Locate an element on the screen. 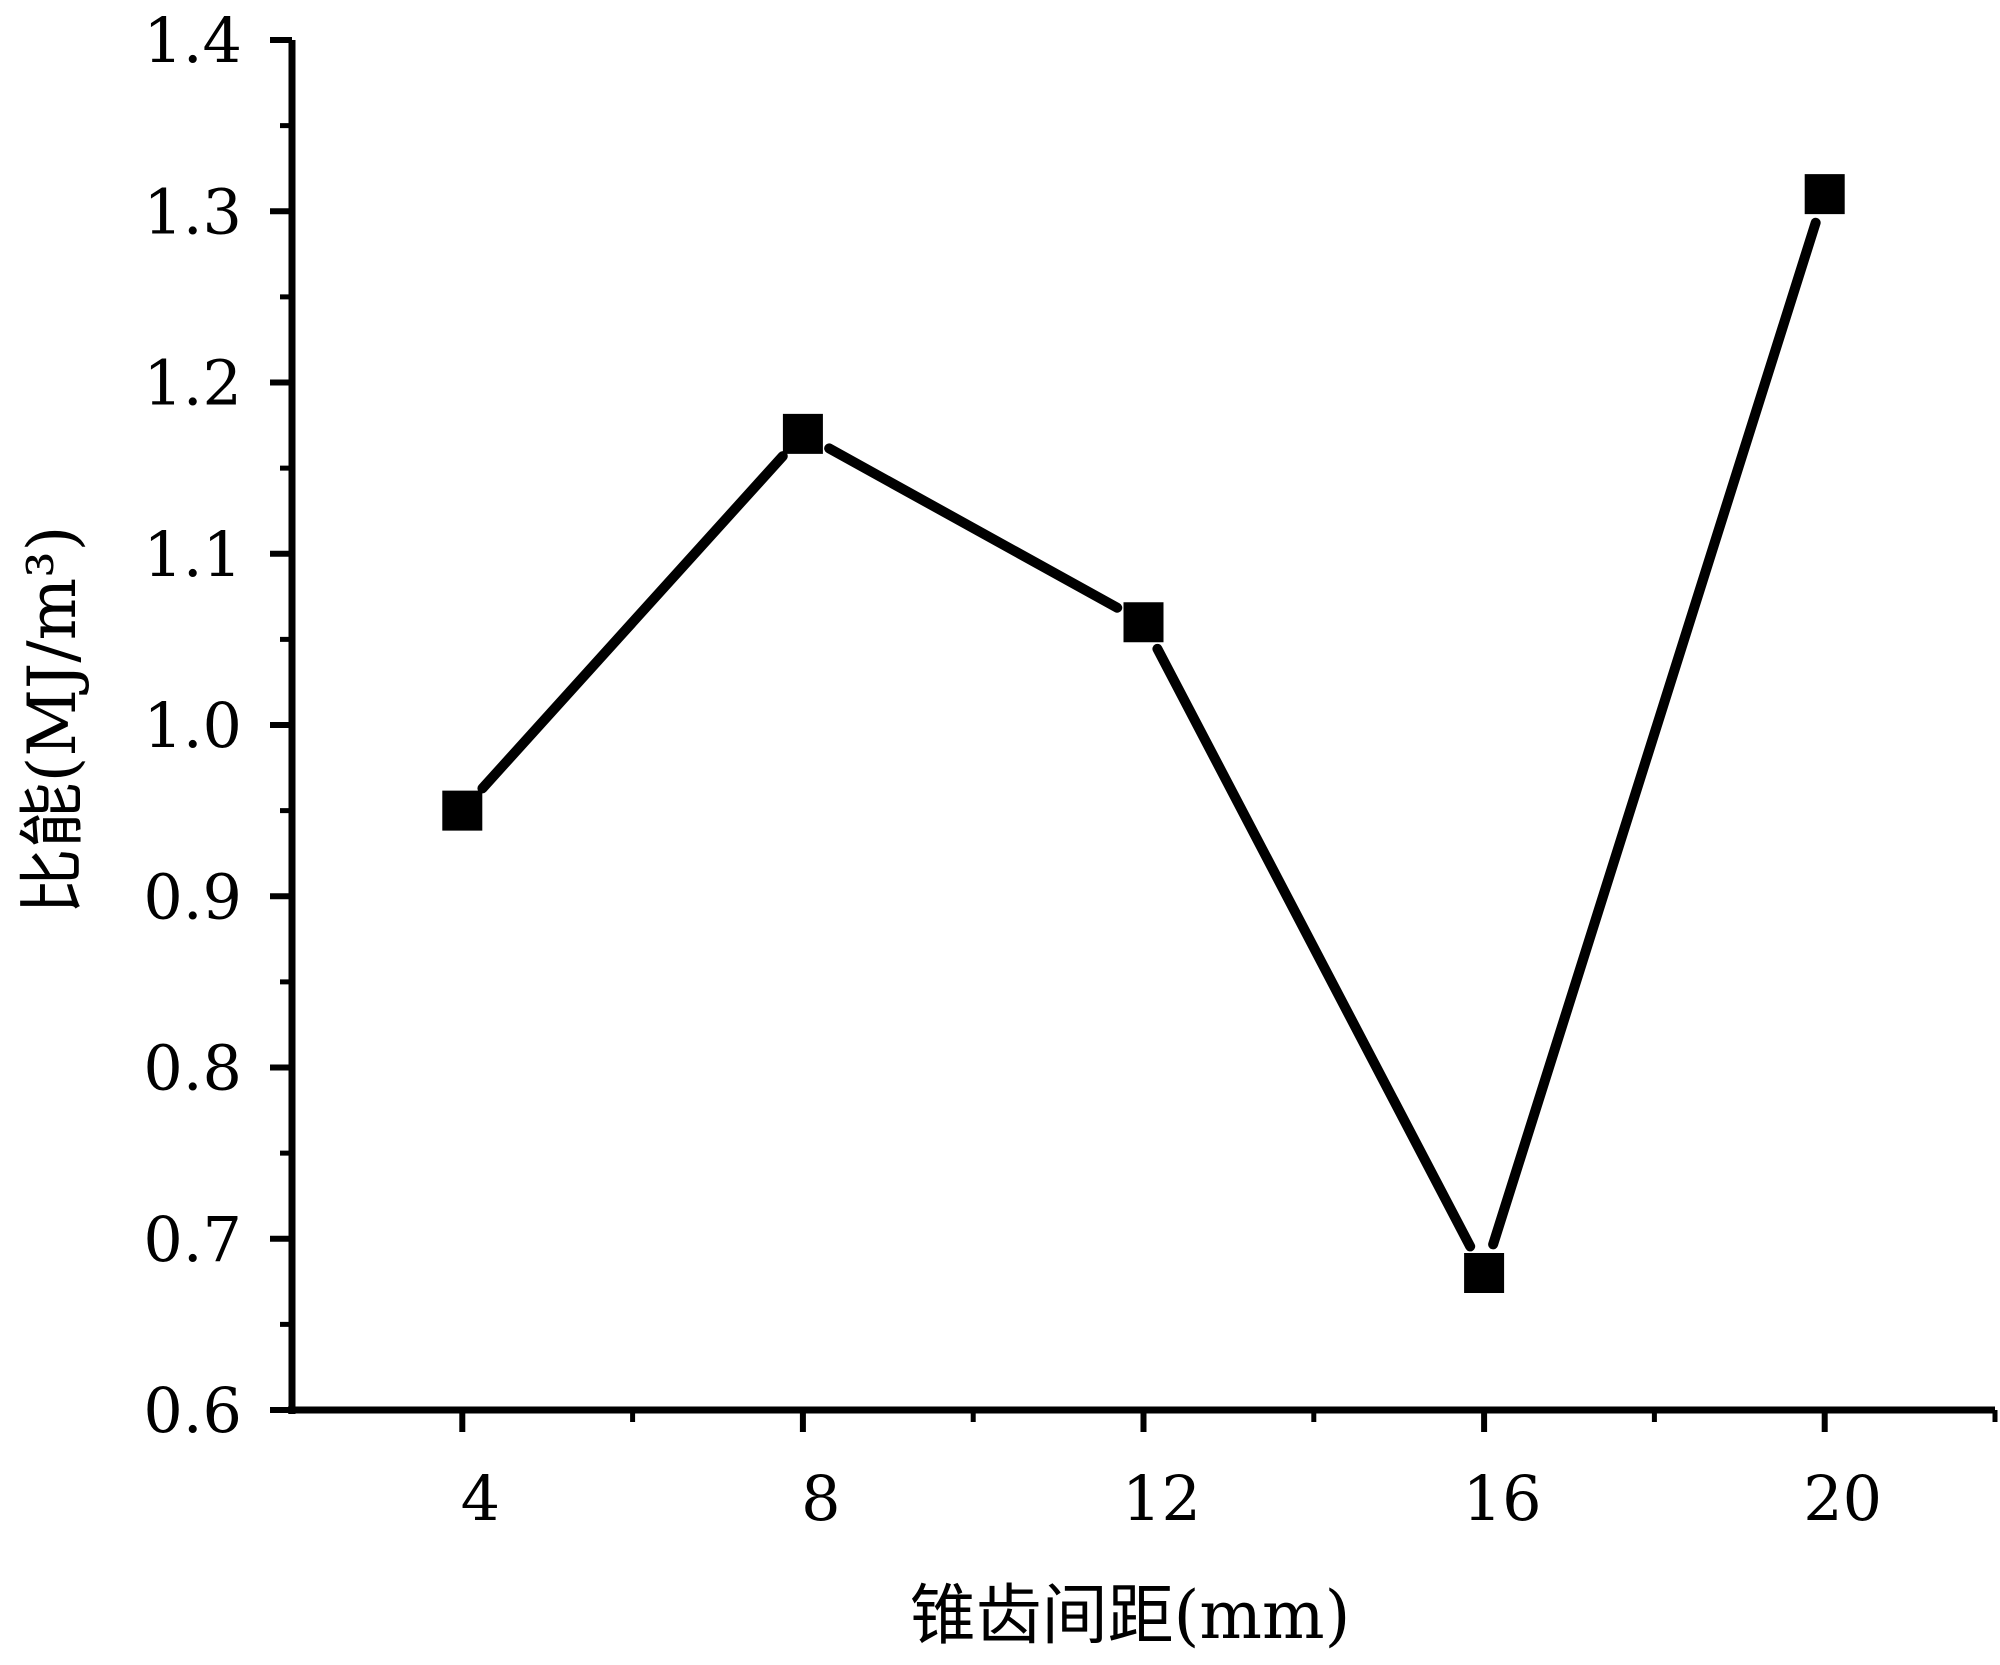  y-tick-label: 0.7 is located at coordinates (192, 1239).